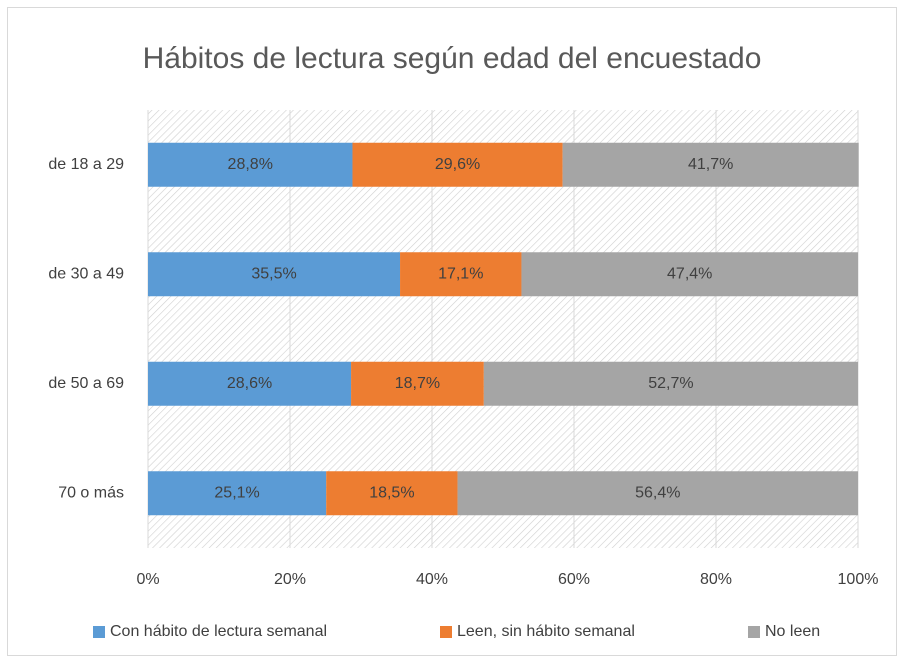 The image size is (905, 664). I want to click on x-tick-label: 80%, so click(716, 579).